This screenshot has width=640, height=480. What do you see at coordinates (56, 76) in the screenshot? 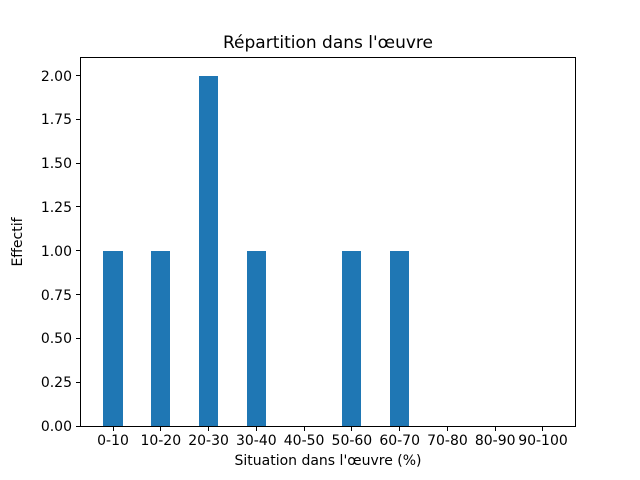
I see `y-tick-label: 2.00` at bounding box center [56, 76].